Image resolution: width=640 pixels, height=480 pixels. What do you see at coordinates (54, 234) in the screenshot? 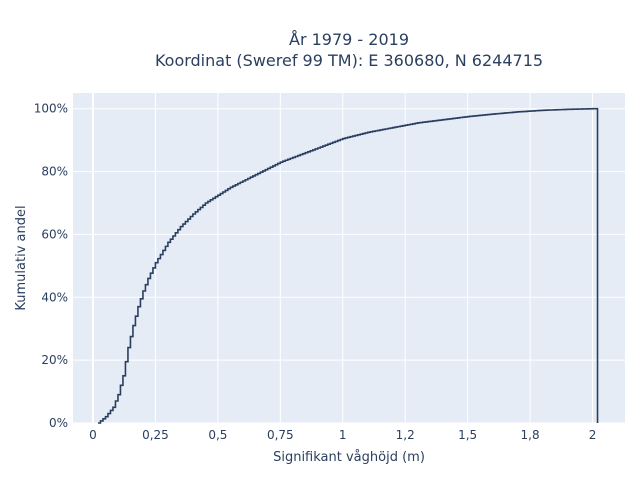
I see `y-tick-label: 60%` at bounding box center [54, 234].